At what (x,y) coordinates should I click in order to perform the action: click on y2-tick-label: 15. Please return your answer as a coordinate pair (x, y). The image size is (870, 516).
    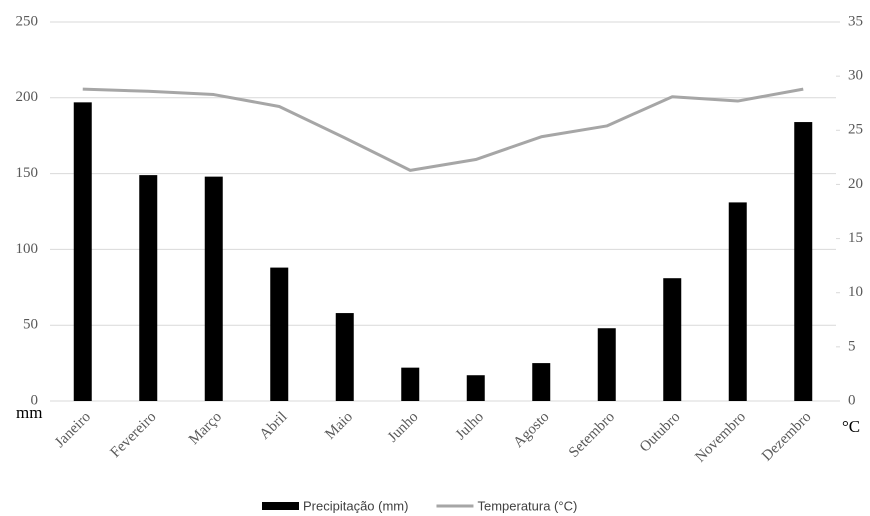
    Looking at the image, I should click on (855, 238).